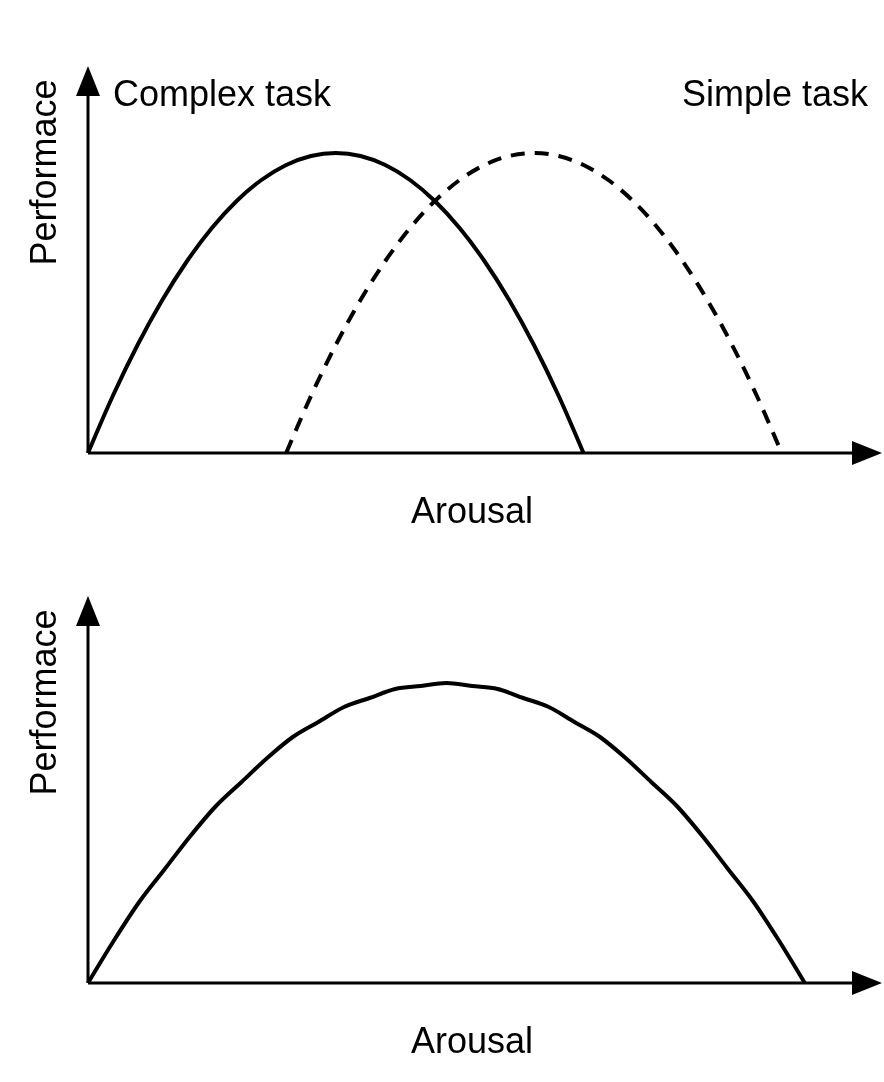  I want to click on text: Simple task, so click(774, 94).